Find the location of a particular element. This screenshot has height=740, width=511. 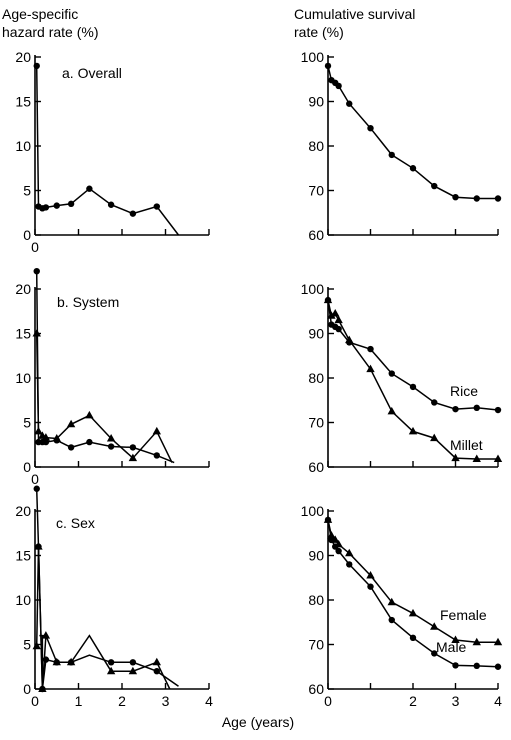

x-tick-label: 1 is located at coordinates (79, 701).